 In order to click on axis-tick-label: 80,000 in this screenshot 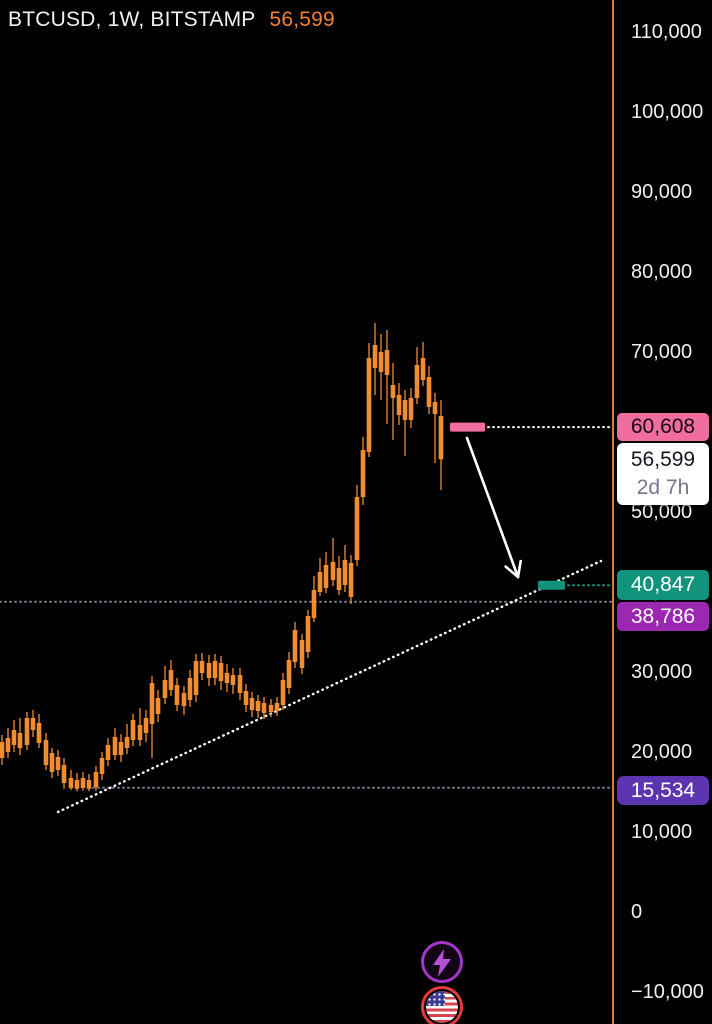, I will do `click(662, 272)`.